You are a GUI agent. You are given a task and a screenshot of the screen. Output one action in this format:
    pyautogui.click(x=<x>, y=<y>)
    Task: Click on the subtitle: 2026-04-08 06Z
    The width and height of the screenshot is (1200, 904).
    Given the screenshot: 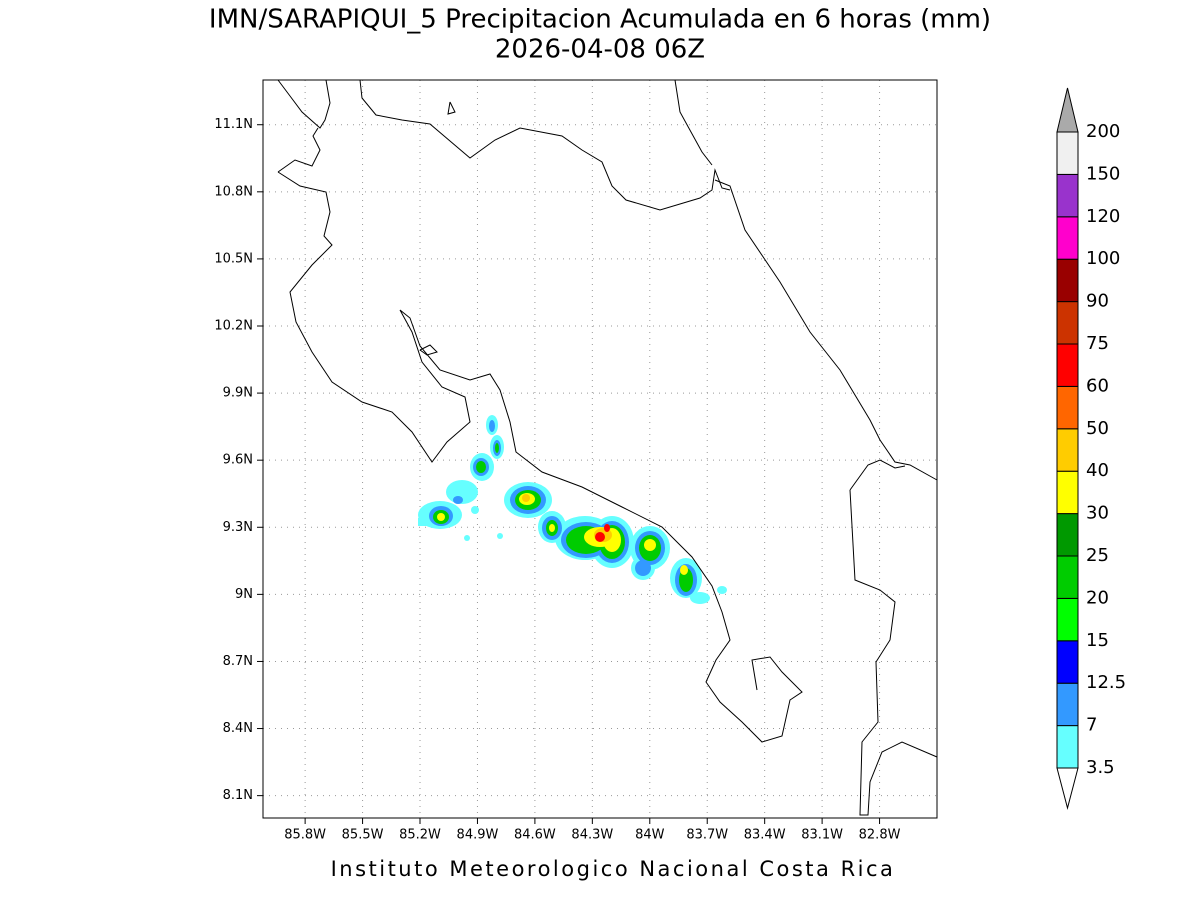 What is the action you would take?
    pyautogui.click(x=600, y=50)
    